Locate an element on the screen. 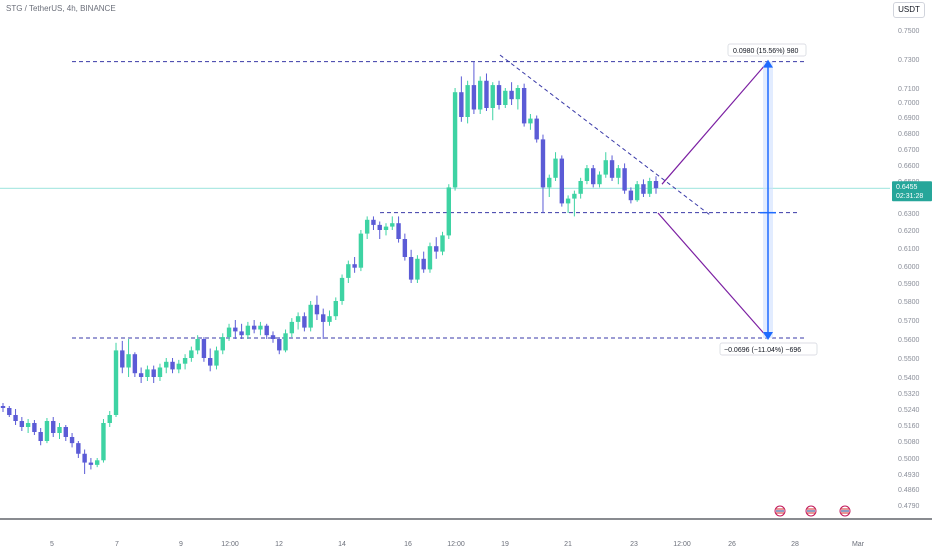  upper-projection-label: 0.0980 (15.56%) 980 is located at coordinates (765, 51).